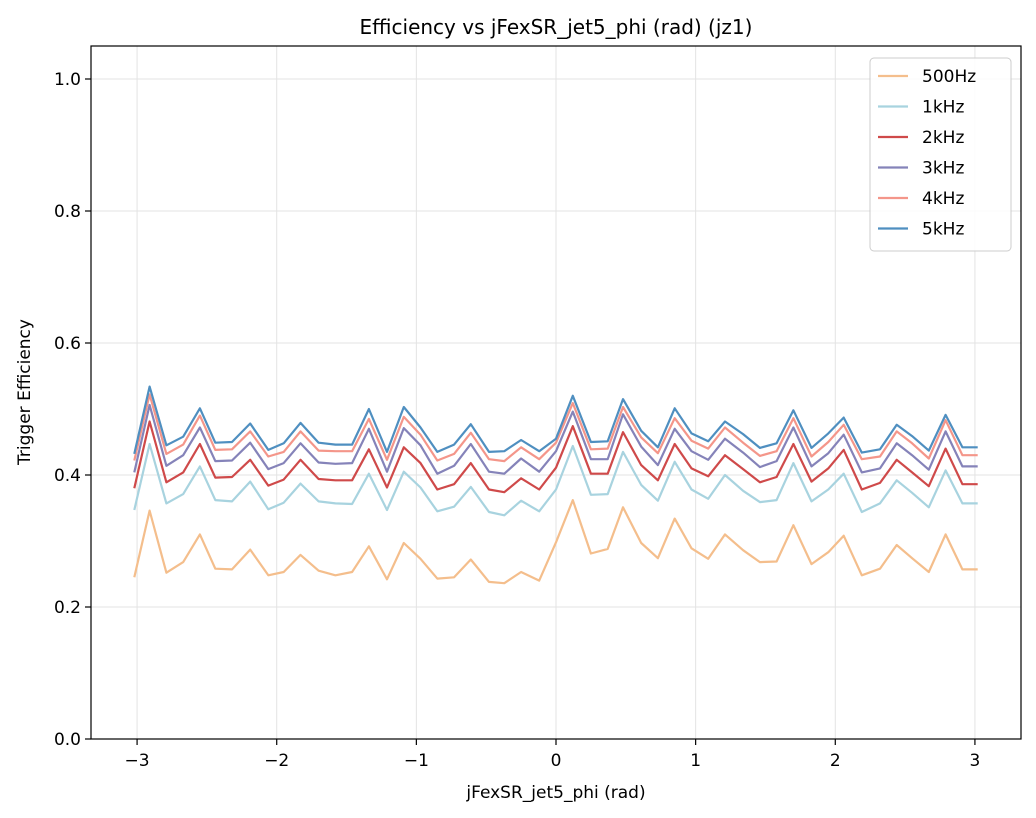 The width and height of the screenshot is (1036, 818). What do you see at coordinates (943, 138) in the screenshot?
I see `legend-label-2khz: 2kHz` at bounding box center [943, 138].